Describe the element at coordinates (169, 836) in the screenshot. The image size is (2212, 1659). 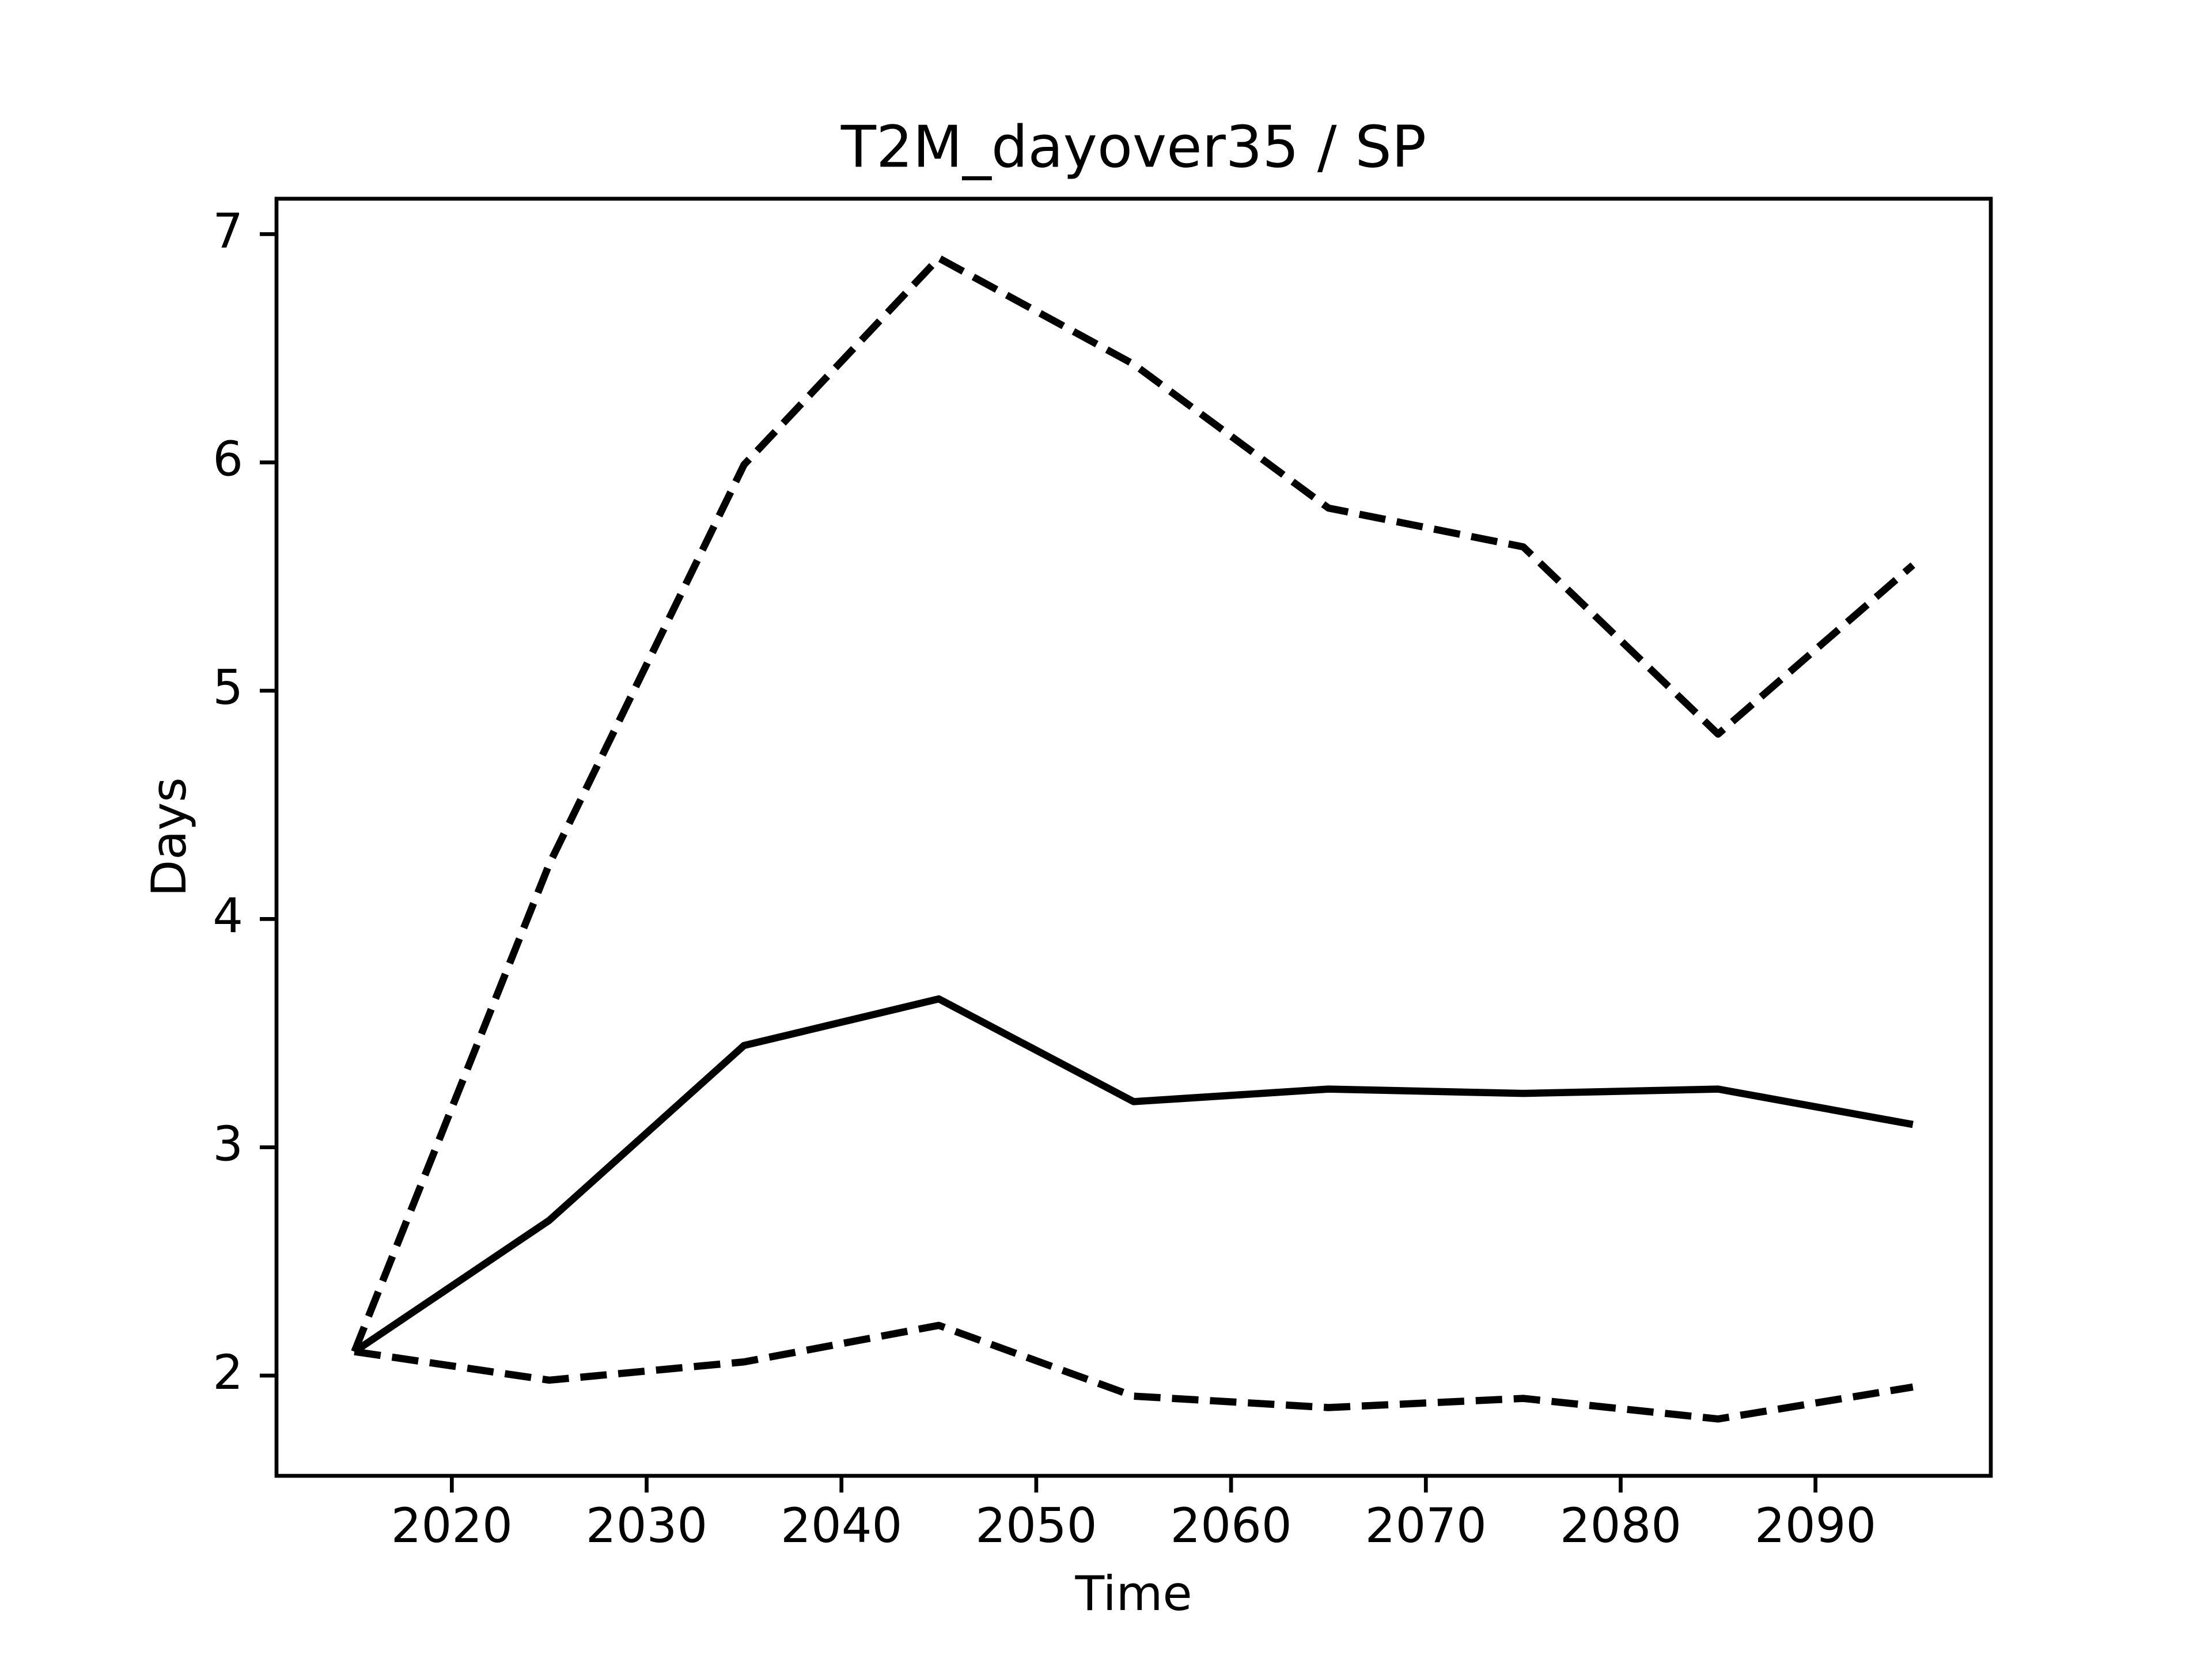
I see `y-axis-label: Days` at that location.